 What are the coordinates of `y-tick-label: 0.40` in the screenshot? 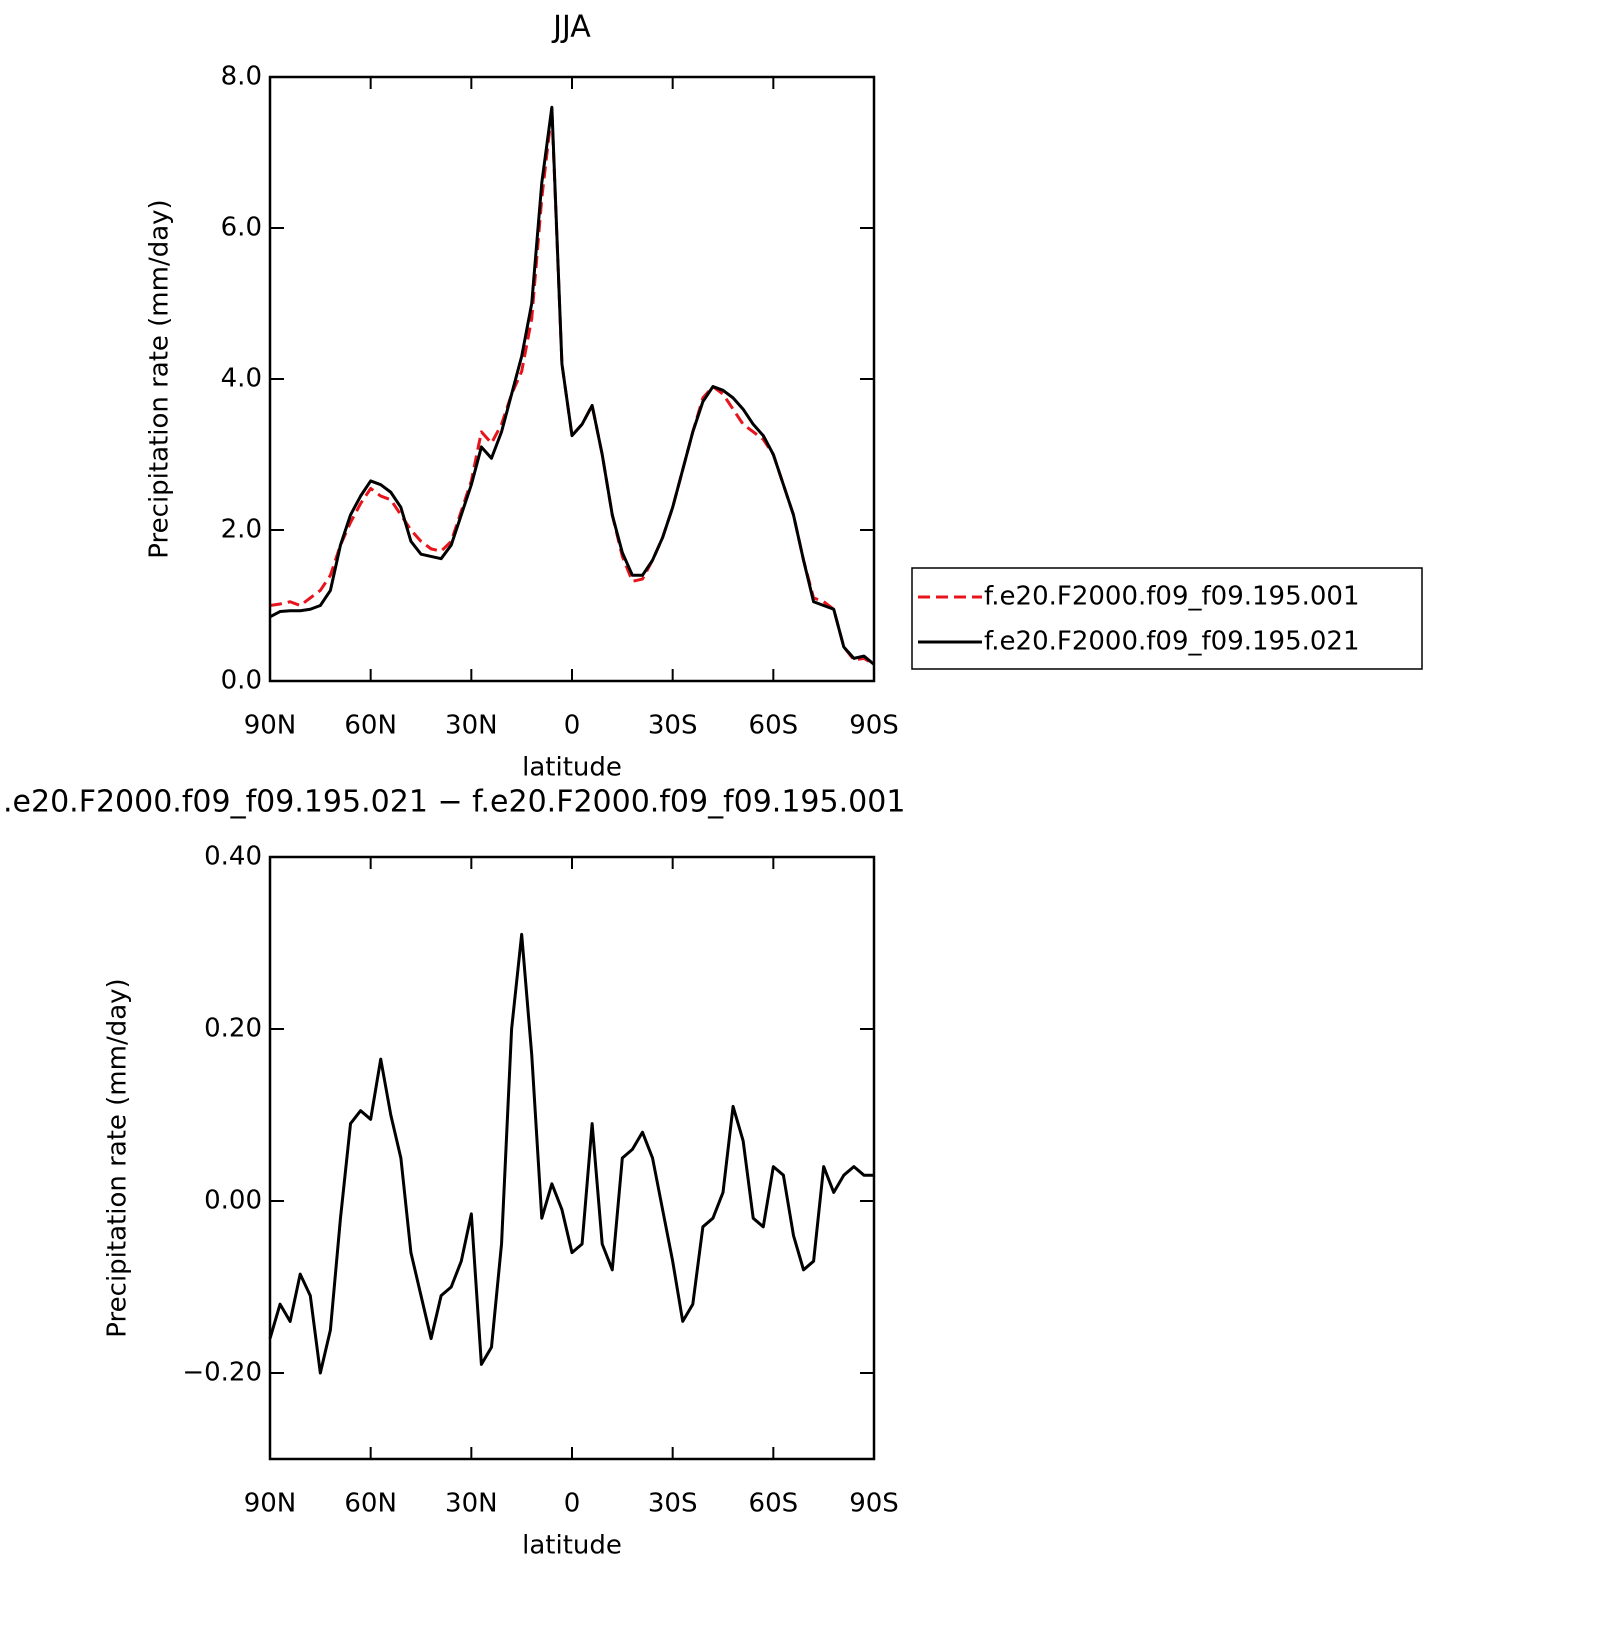 It's located at (233, 857).